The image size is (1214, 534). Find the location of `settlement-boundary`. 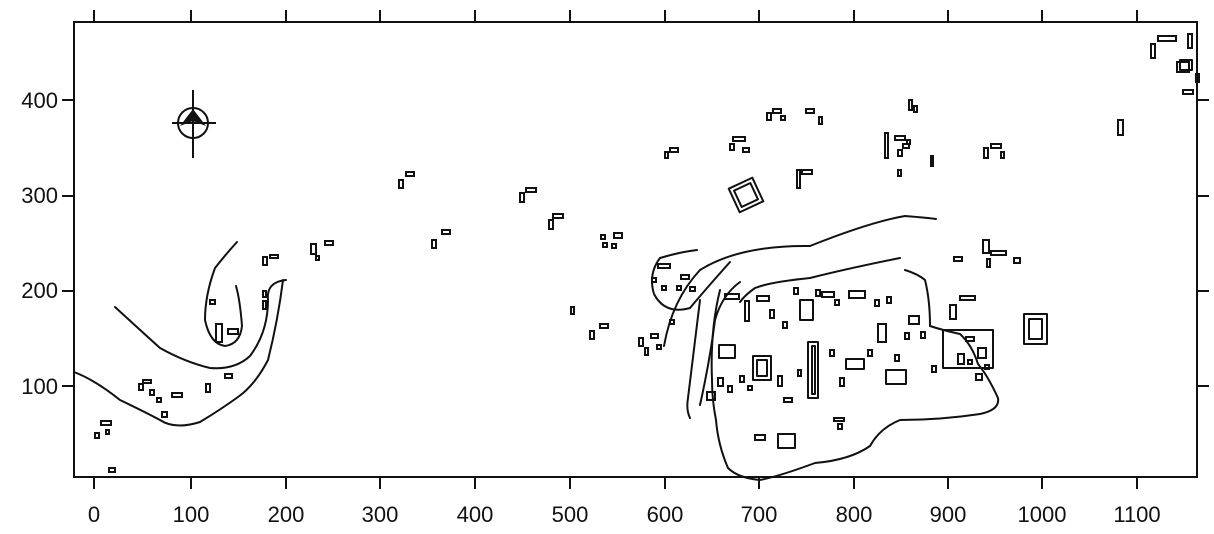

settlement-boundary is located at coordinates (855, 375).